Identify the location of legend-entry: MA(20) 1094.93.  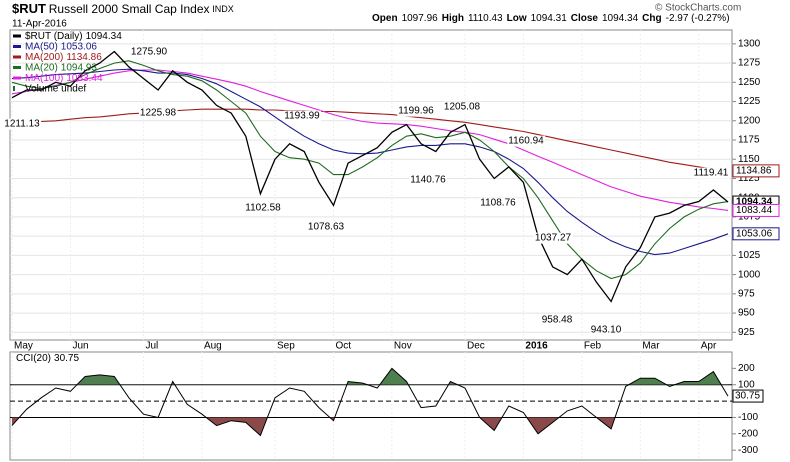
(61, 67).